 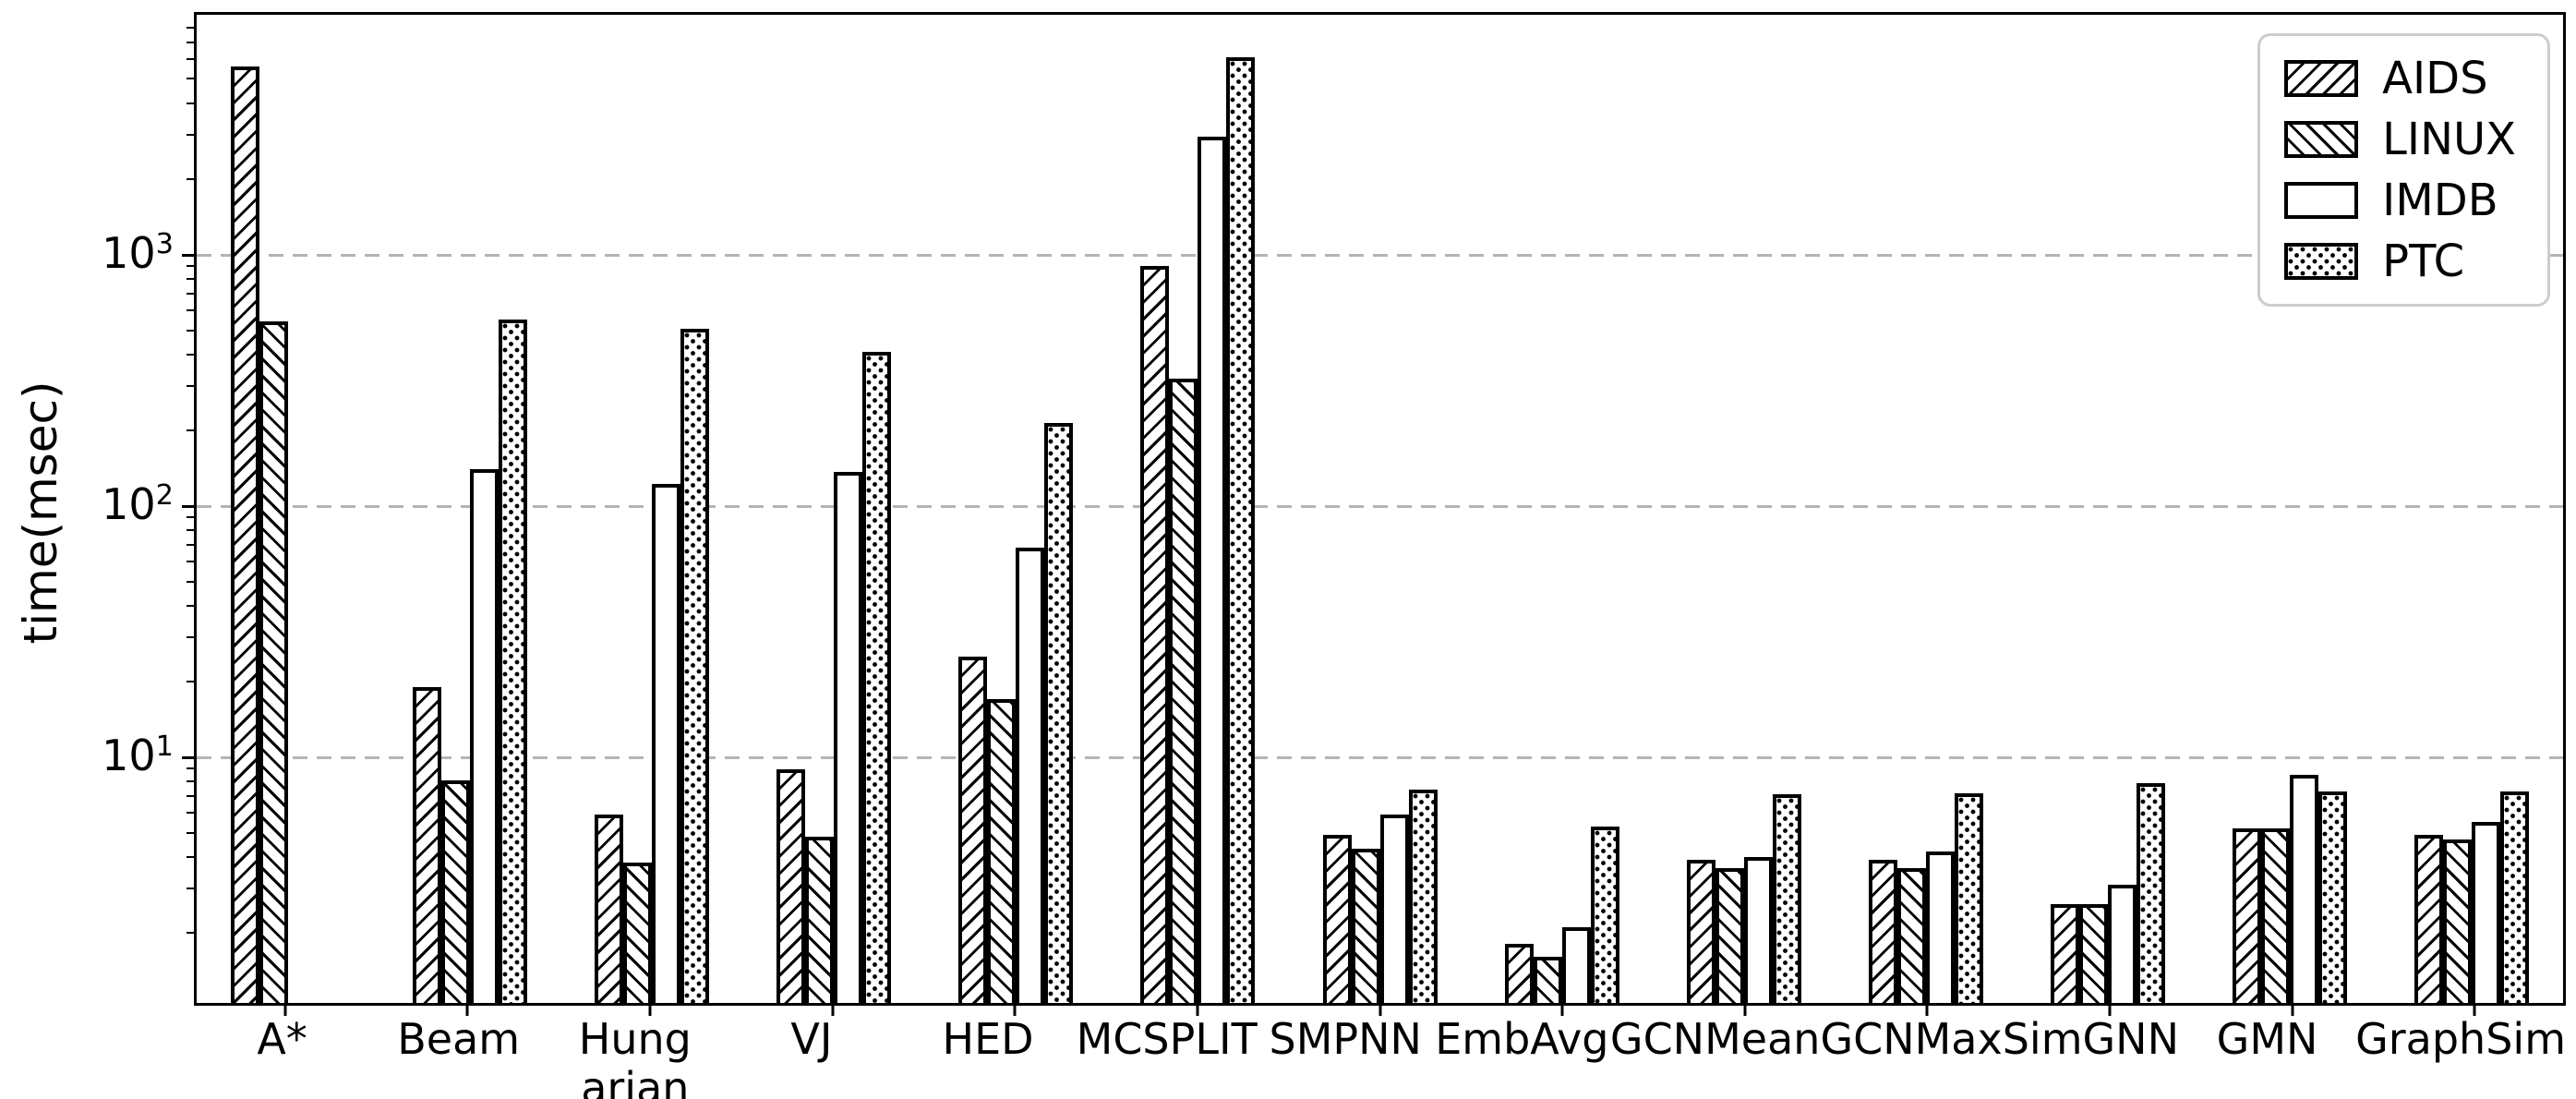 What do you see at coordinates (1911, 1039) in the screenshot?
I see `x-tick-label-gcnmax: GCNMax` at bounding box center [1911, 1039].